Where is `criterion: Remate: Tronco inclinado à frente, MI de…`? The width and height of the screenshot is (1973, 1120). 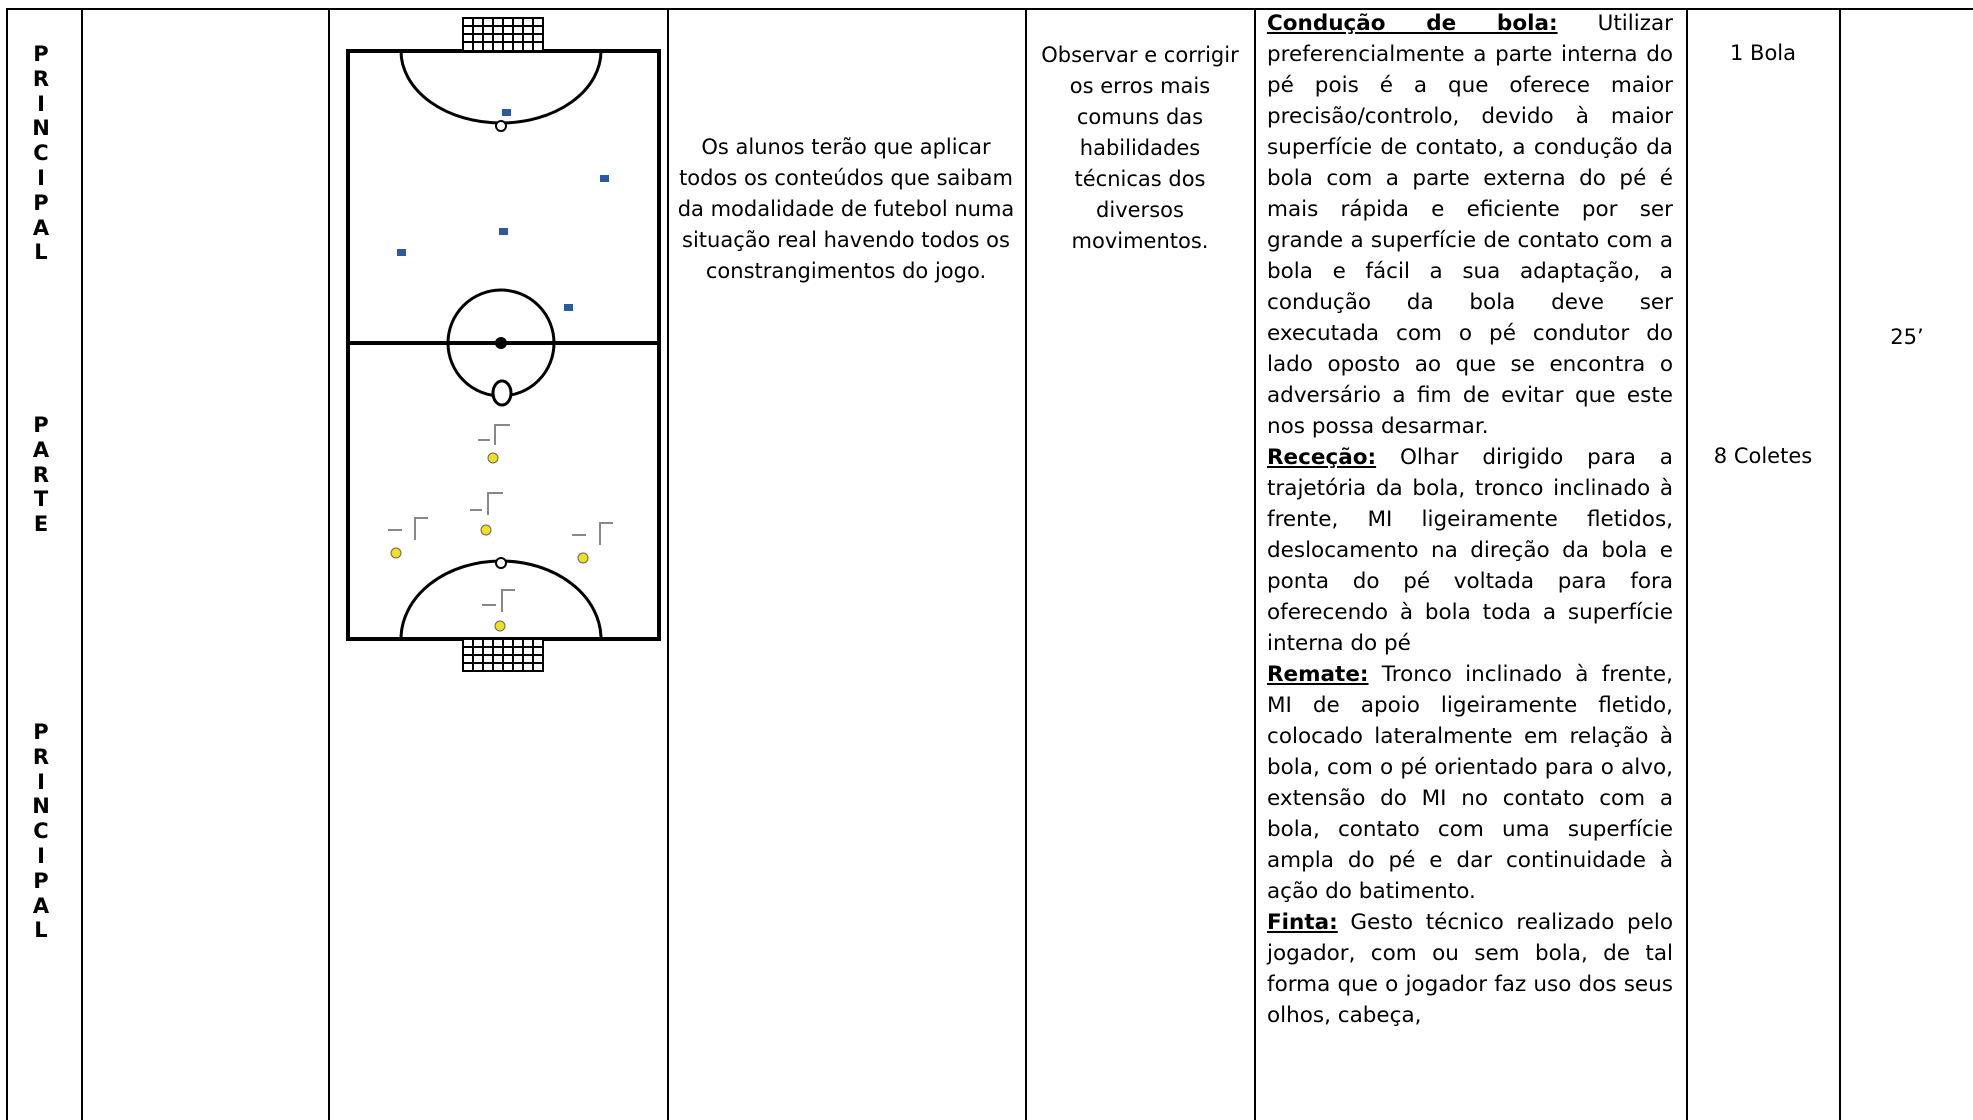
criterion: Remate: Tronco inclinado à frente, MI de… is located at coordinates (1470, 783).